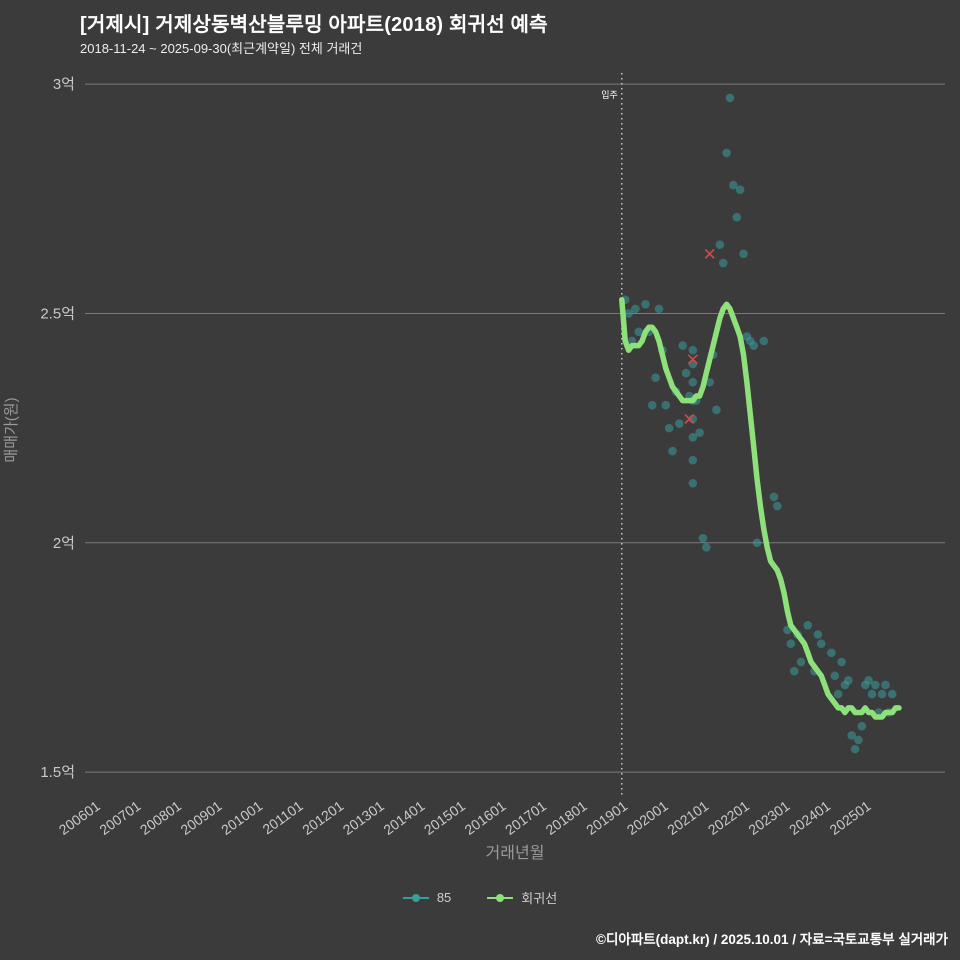  I want to click on x-tick-label: 200701, so click(119, 817).